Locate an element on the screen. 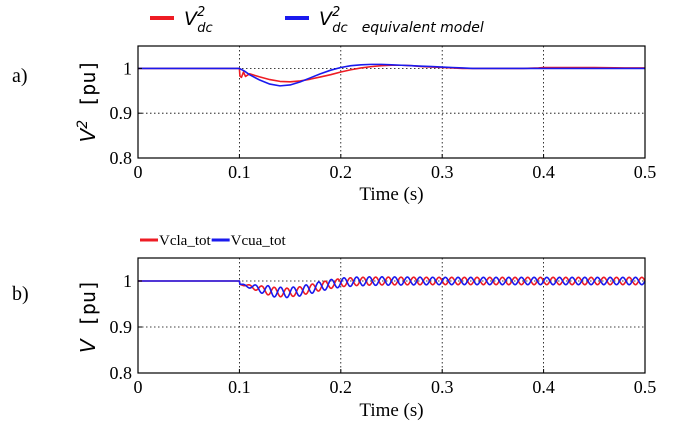 The height and width of the screenshot is (436, 686). legend: Vcla_tot Vcua_tot is located at coordinates (213, 241).